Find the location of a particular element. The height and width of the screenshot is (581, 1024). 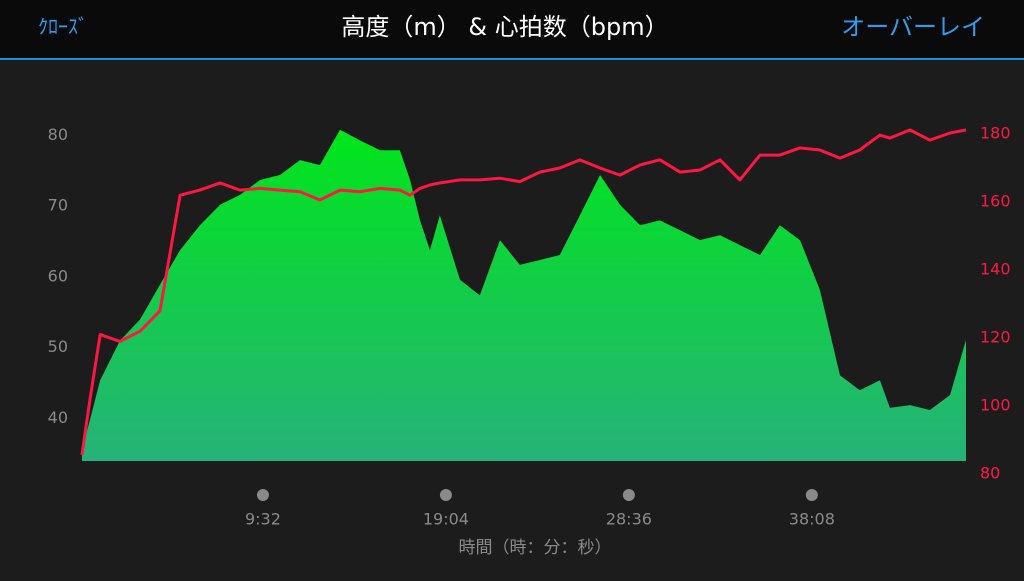

y-tick-label: 60 is located at coordinates (58, 275).